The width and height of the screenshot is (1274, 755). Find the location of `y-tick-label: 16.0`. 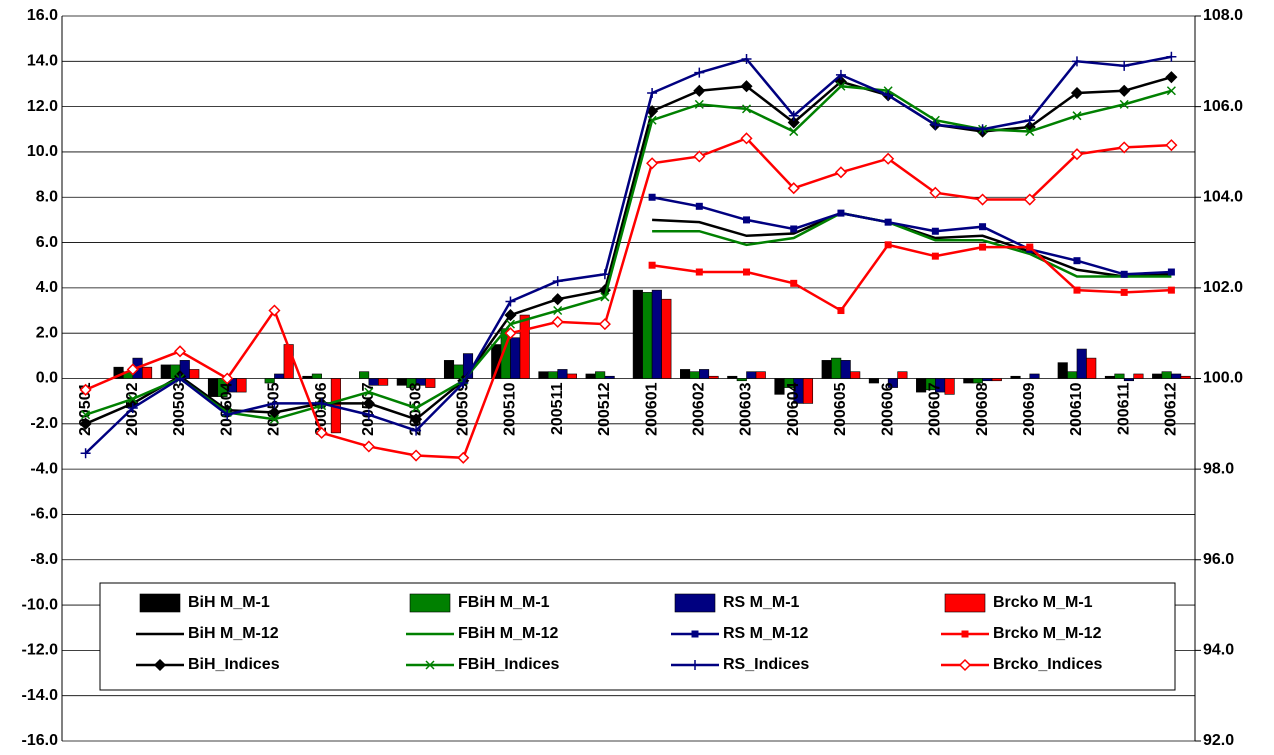

y-tick-label: 16.0 is located at coordinates (42, 15).